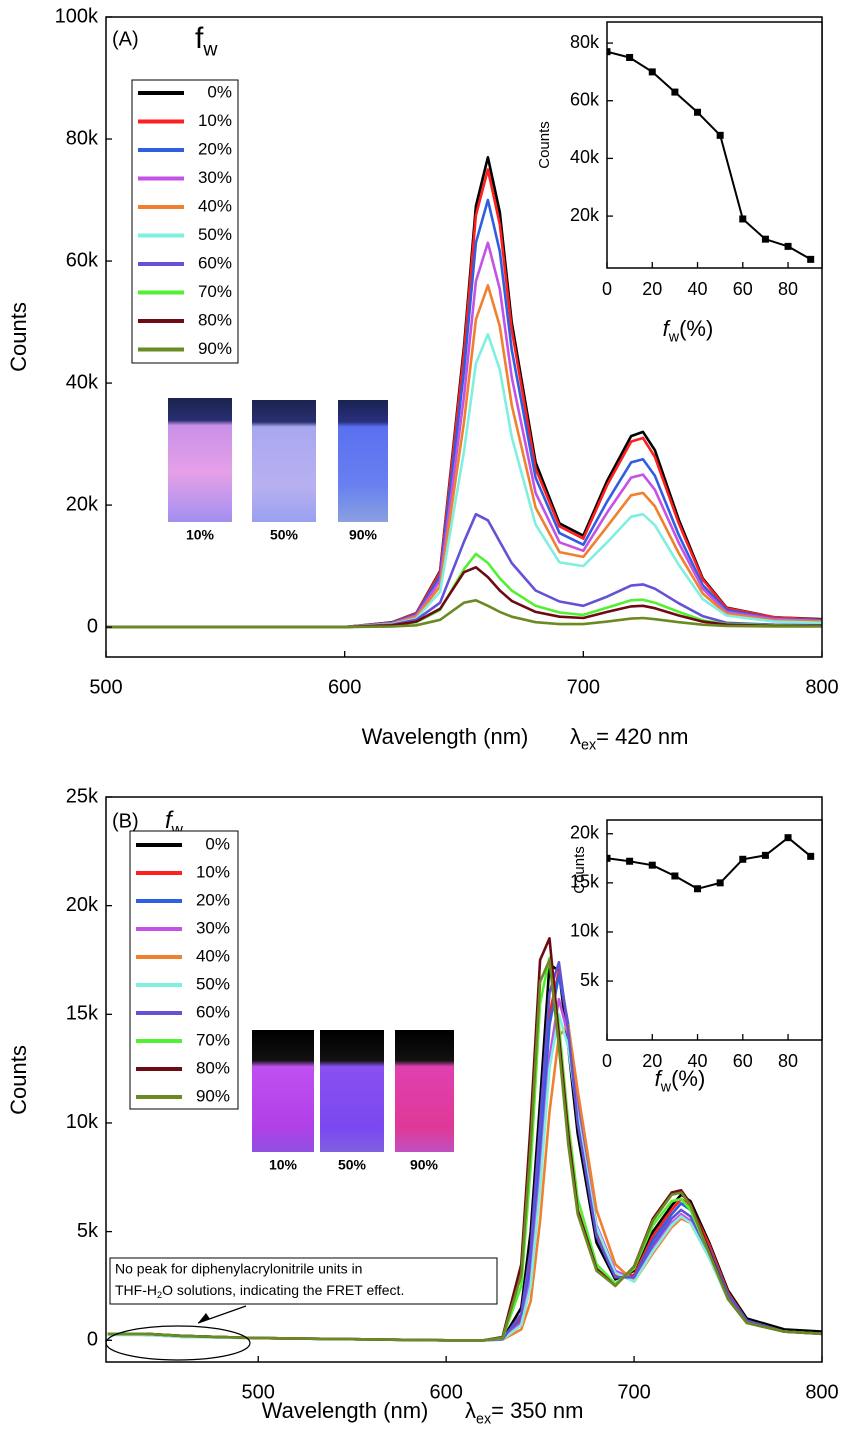 The image size is (846, 1447). I want to click on vial-photos-b: 10% 50% 90%, so click(353, 1101).